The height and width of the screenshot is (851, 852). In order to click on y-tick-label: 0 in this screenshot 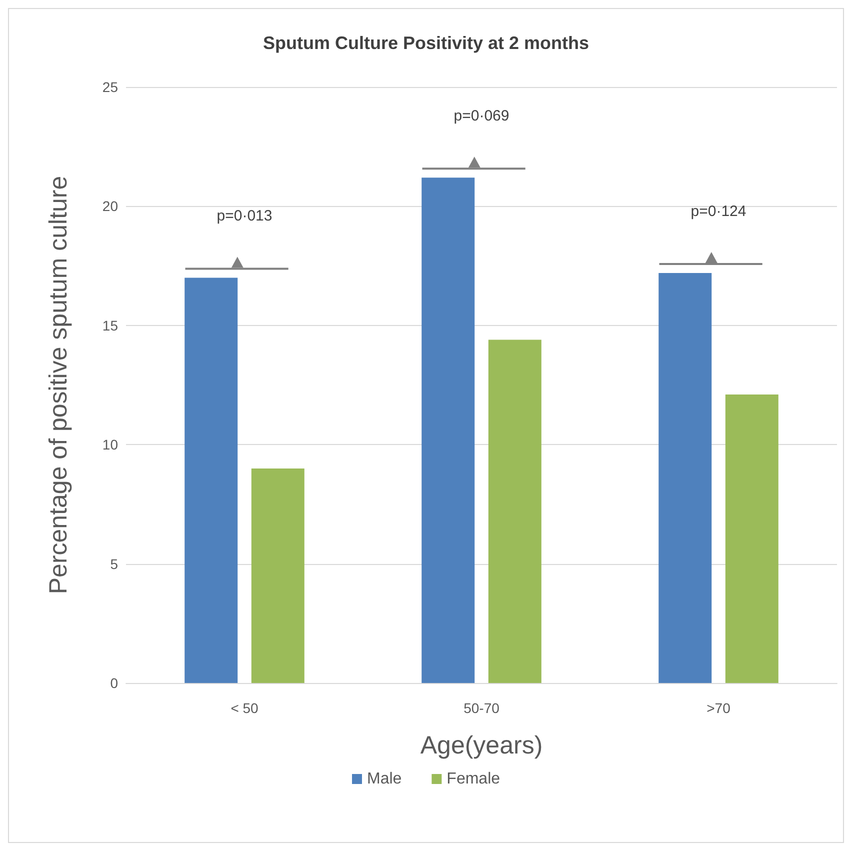, I will do `click(114, 683)`.